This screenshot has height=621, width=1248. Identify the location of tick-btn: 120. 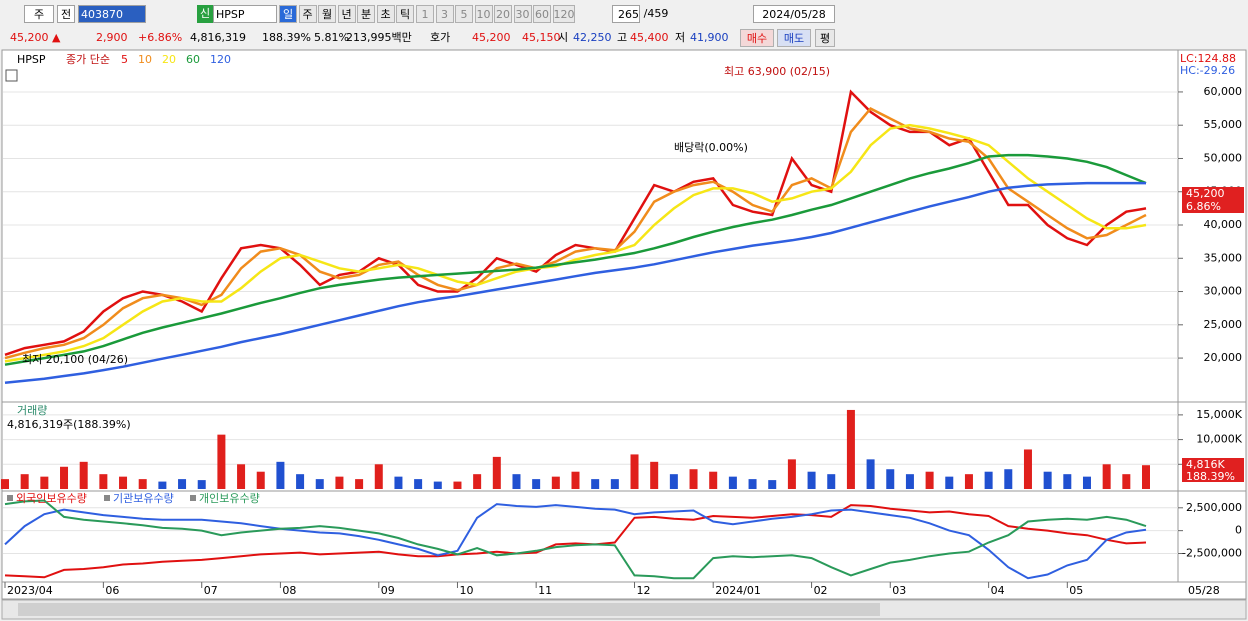
(563, 14).